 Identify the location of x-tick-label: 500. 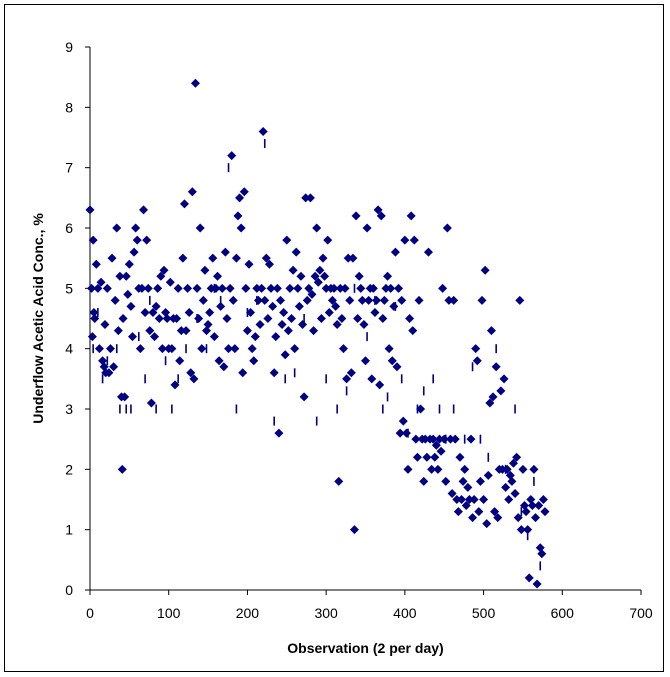
(484, 613).